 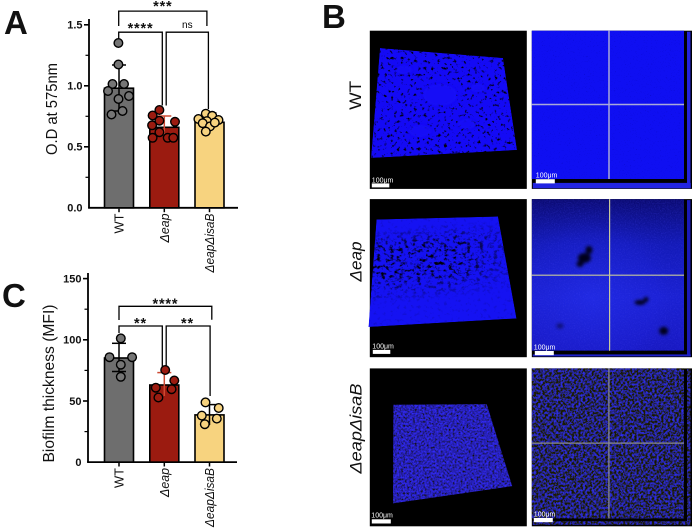 What do you see at coordinates (74, 87) in the screenshot?
I see `svg-text: 1.0` at bounding box center [74, 87].